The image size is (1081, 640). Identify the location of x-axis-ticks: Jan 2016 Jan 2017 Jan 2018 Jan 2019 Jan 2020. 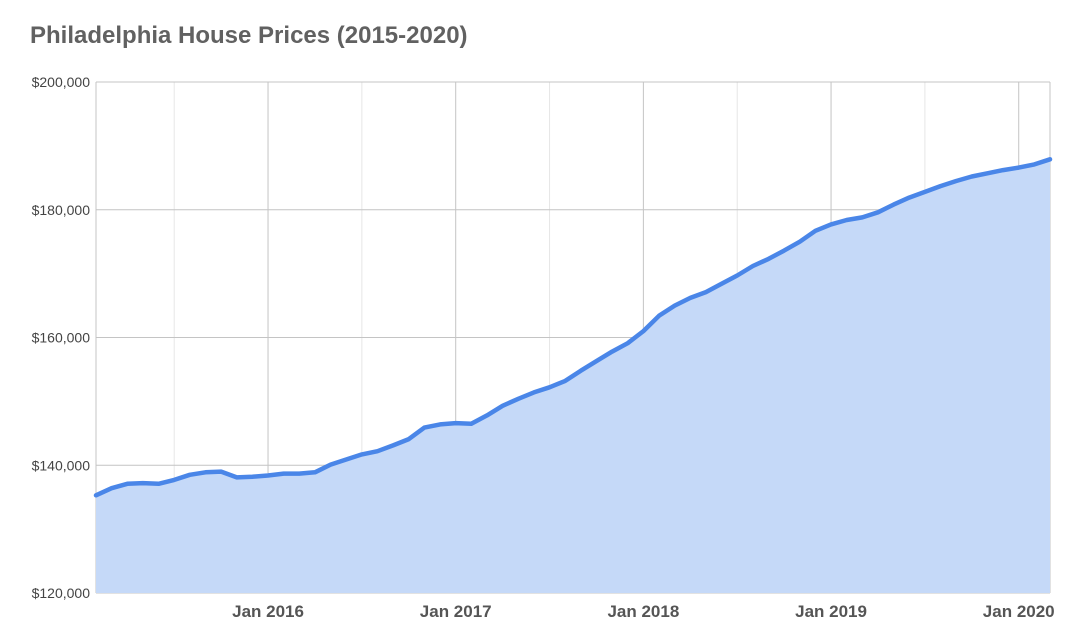
(643, 611).